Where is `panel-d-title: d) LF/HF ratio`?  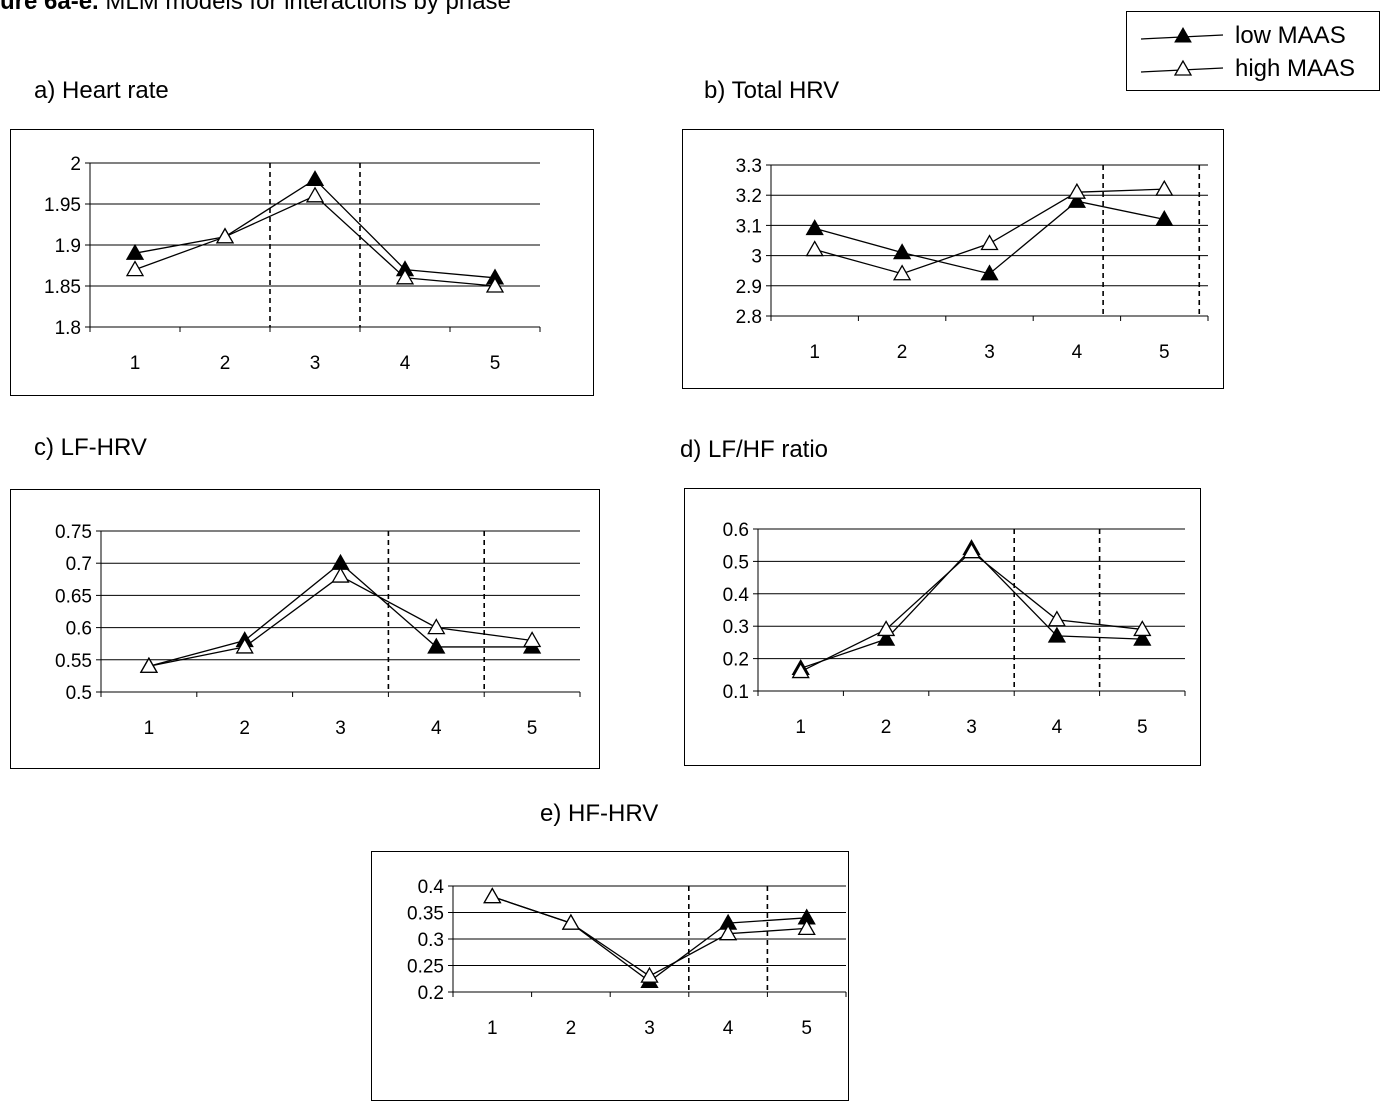
panel-d-title: d) LF/HF ratio is located at coordinates (754, 449).